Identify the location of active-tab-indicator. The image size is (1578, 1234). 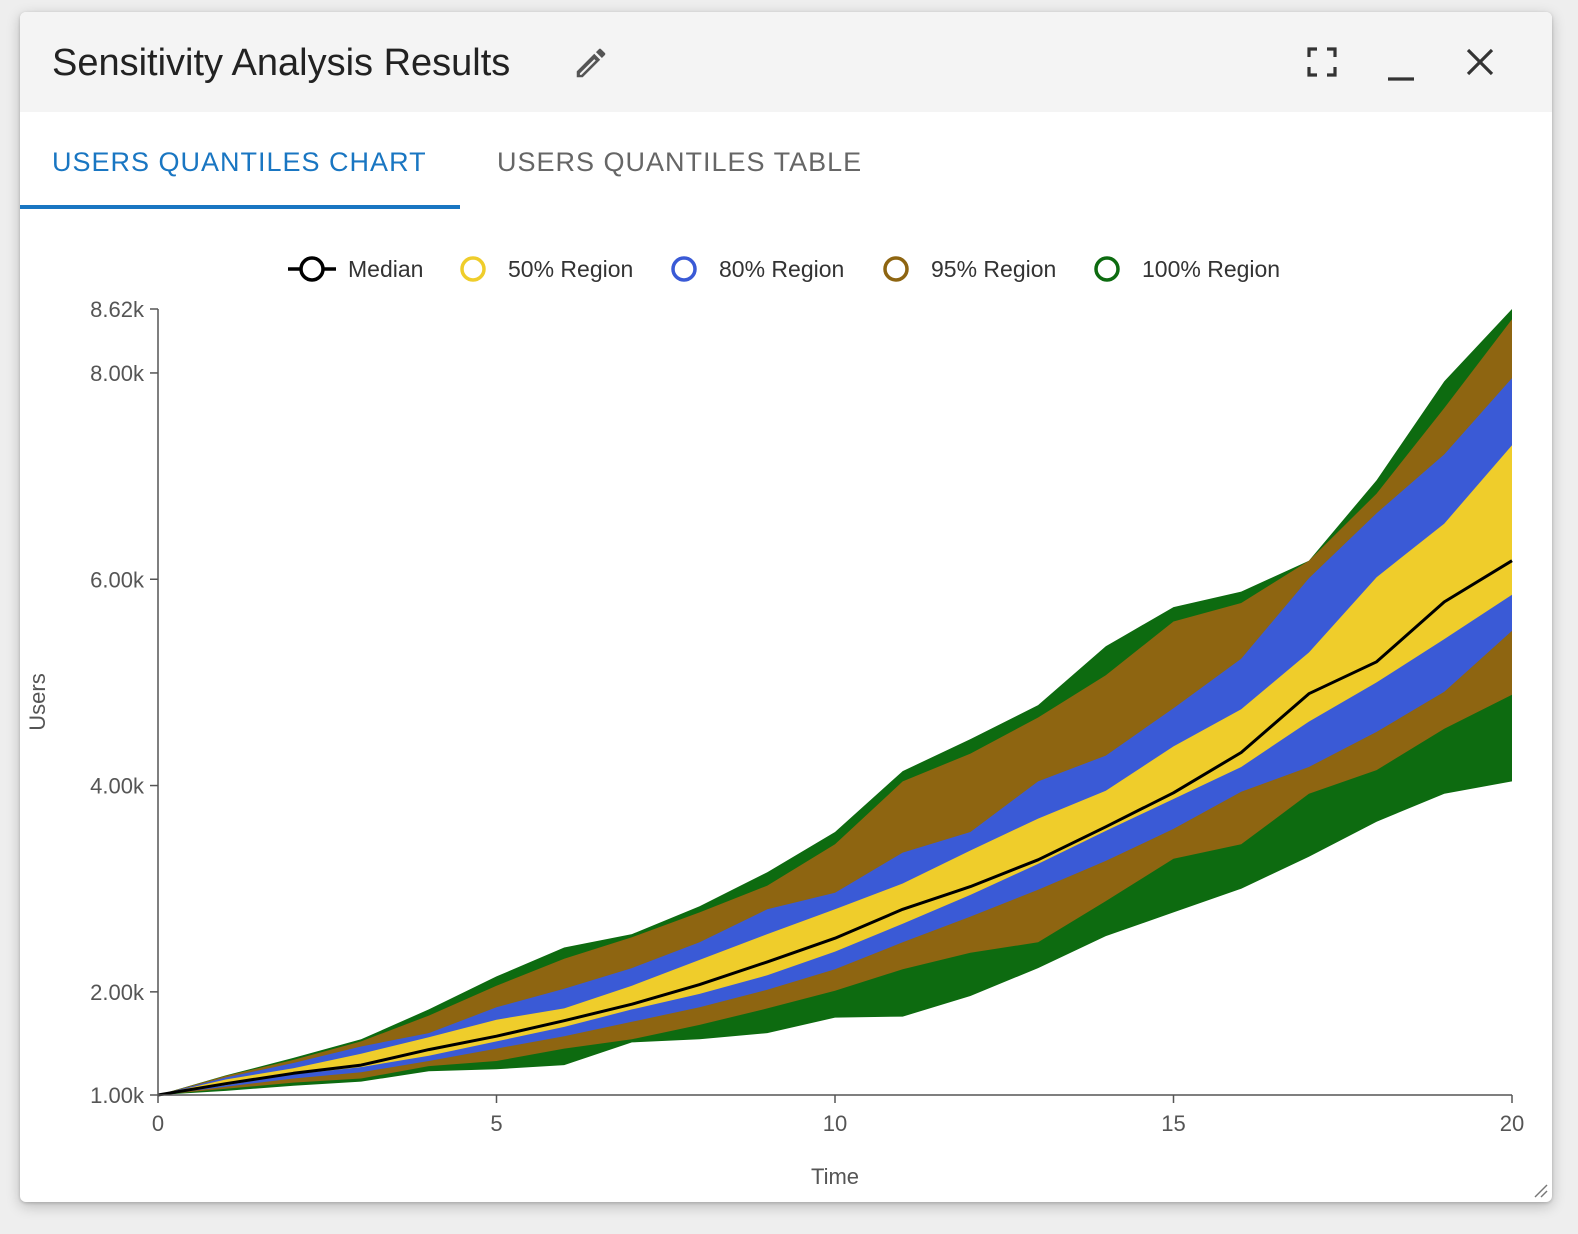
(240, 207).